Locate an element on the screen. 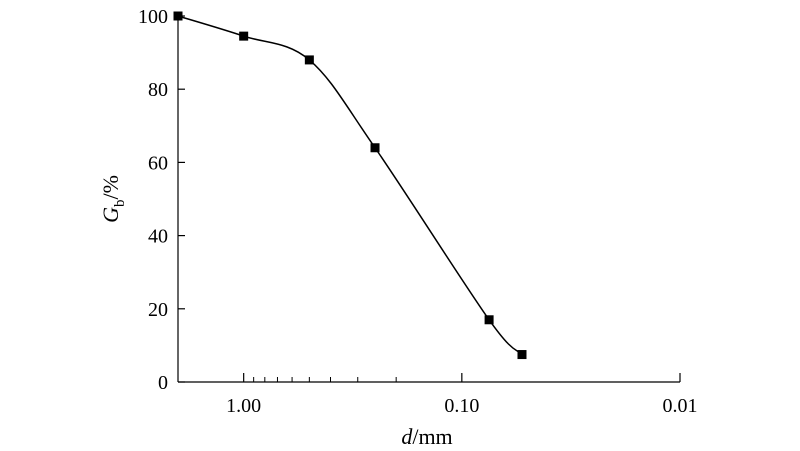  x-tick-label: 0.10 is located at coordinates (461, 406).